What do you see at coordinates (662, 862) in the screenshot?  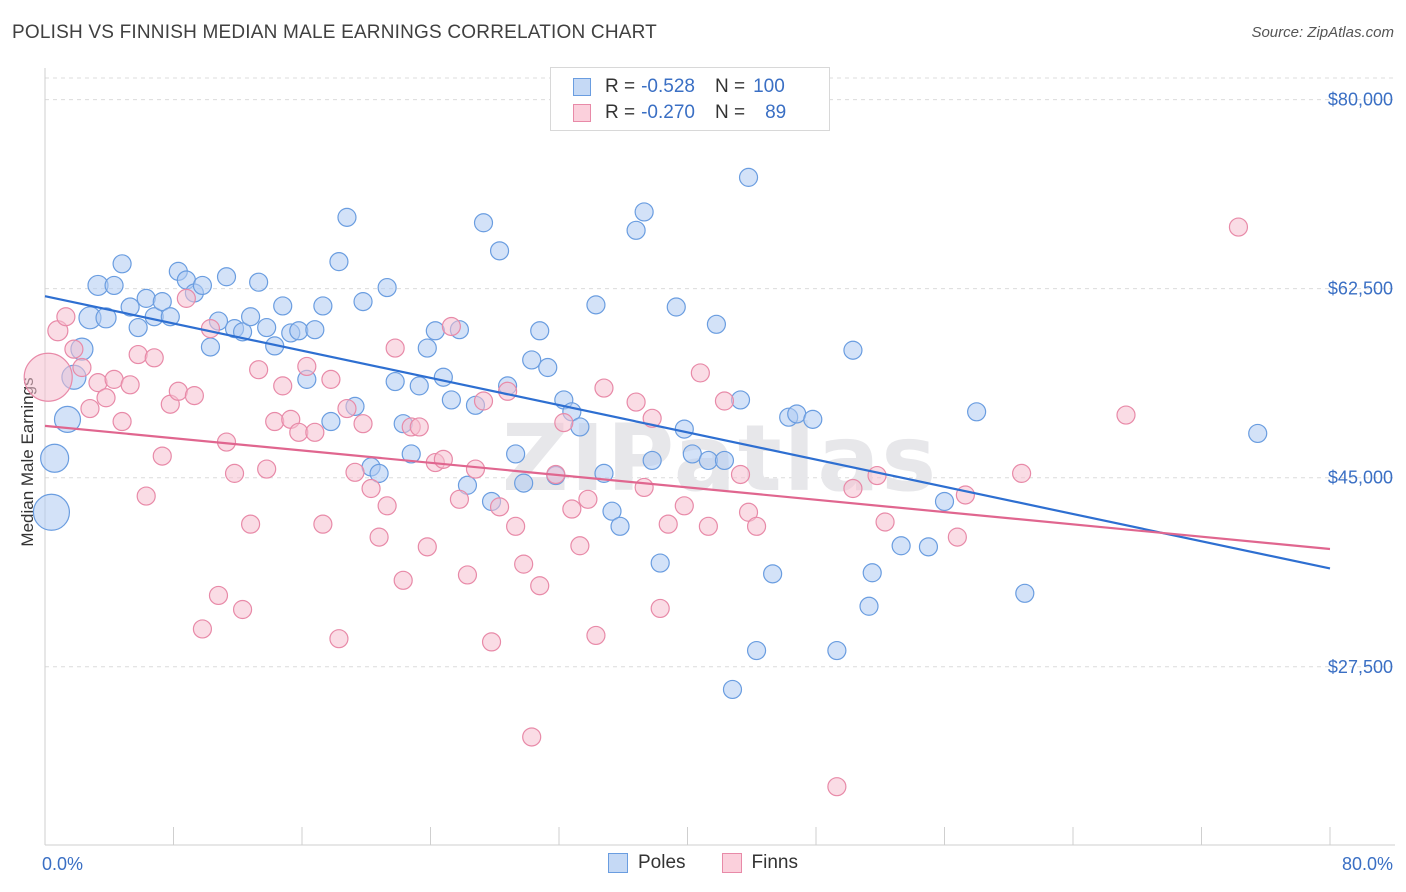 I see `poles-legend-label: Poles` at bounding box center [662, 862].